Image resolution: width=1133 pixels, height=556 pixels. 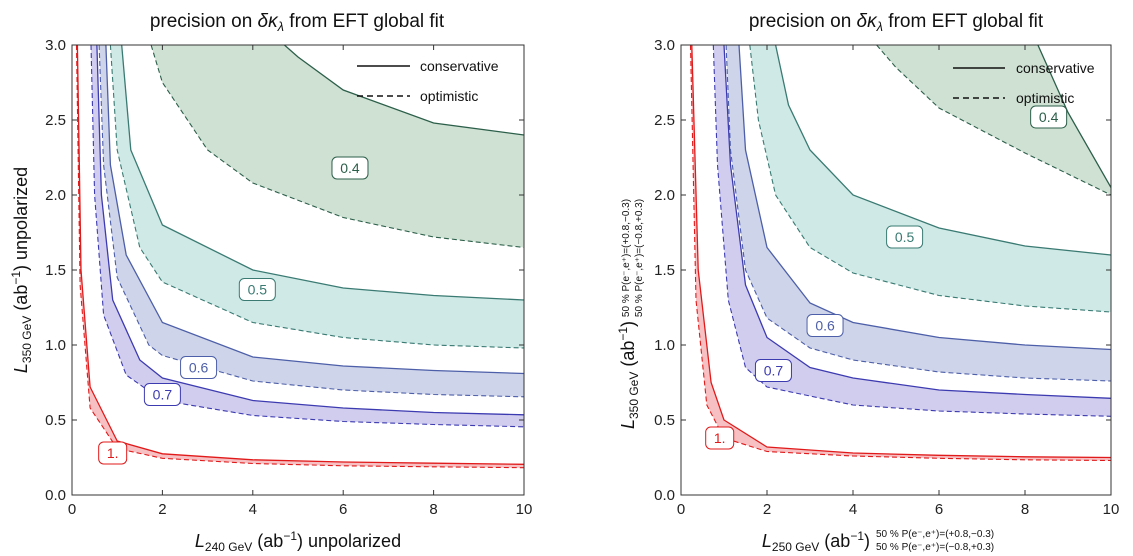 What do you see at coordinates (935, 534) in the screenshot?
I see `x-axis-polarization-1: 50 % P(e⁻,e⁺)=(+0.8,−0.3)` at bounding box center [935, 534].